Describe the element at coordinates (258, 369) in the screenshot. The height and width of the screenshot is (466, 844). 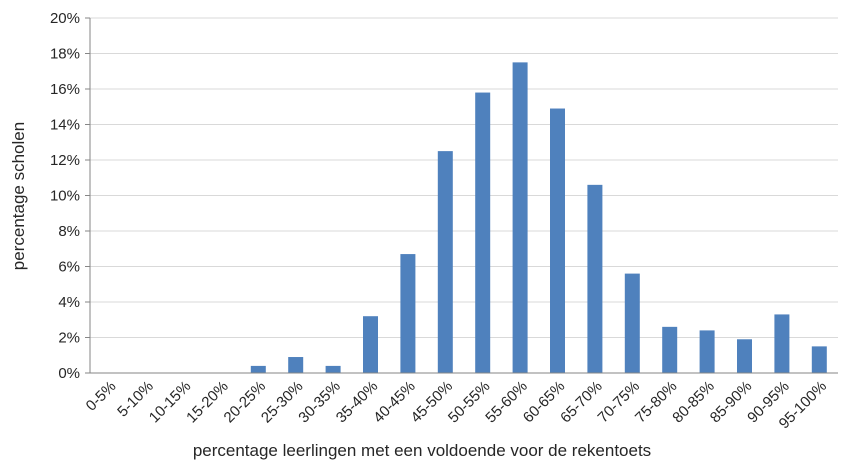
I see `bar-20-25%` at that location.